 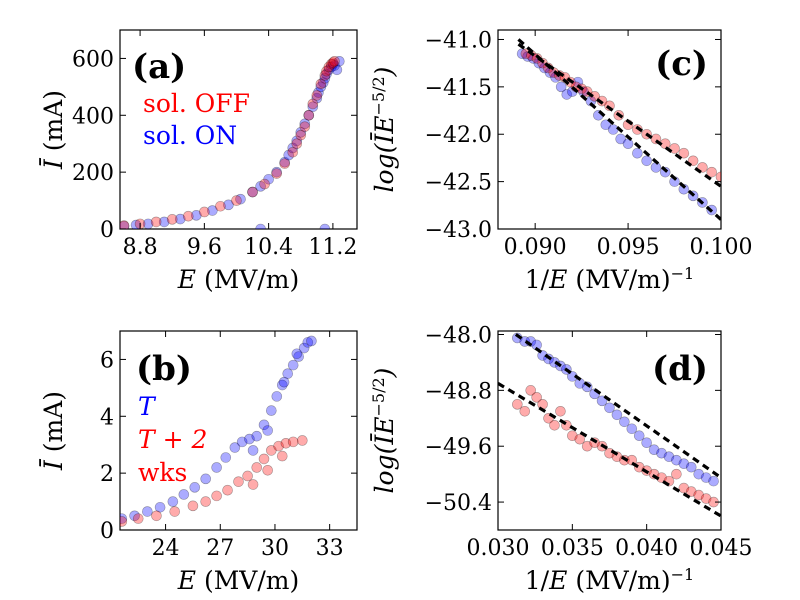 I want to click on x-tick-label: 27, so click(x=220, y=548).